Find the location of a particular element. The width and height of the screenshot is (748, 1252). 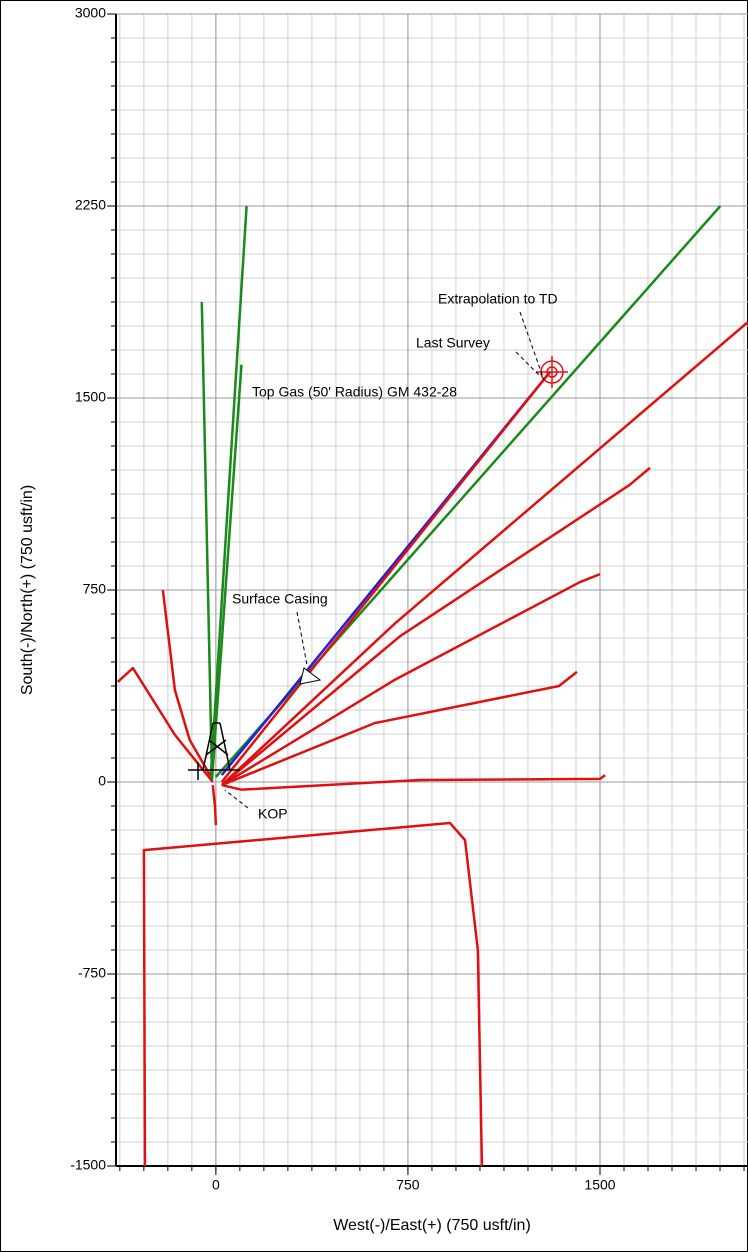

annotation: Extrapolation to TD is located at coordinates (498, 299).